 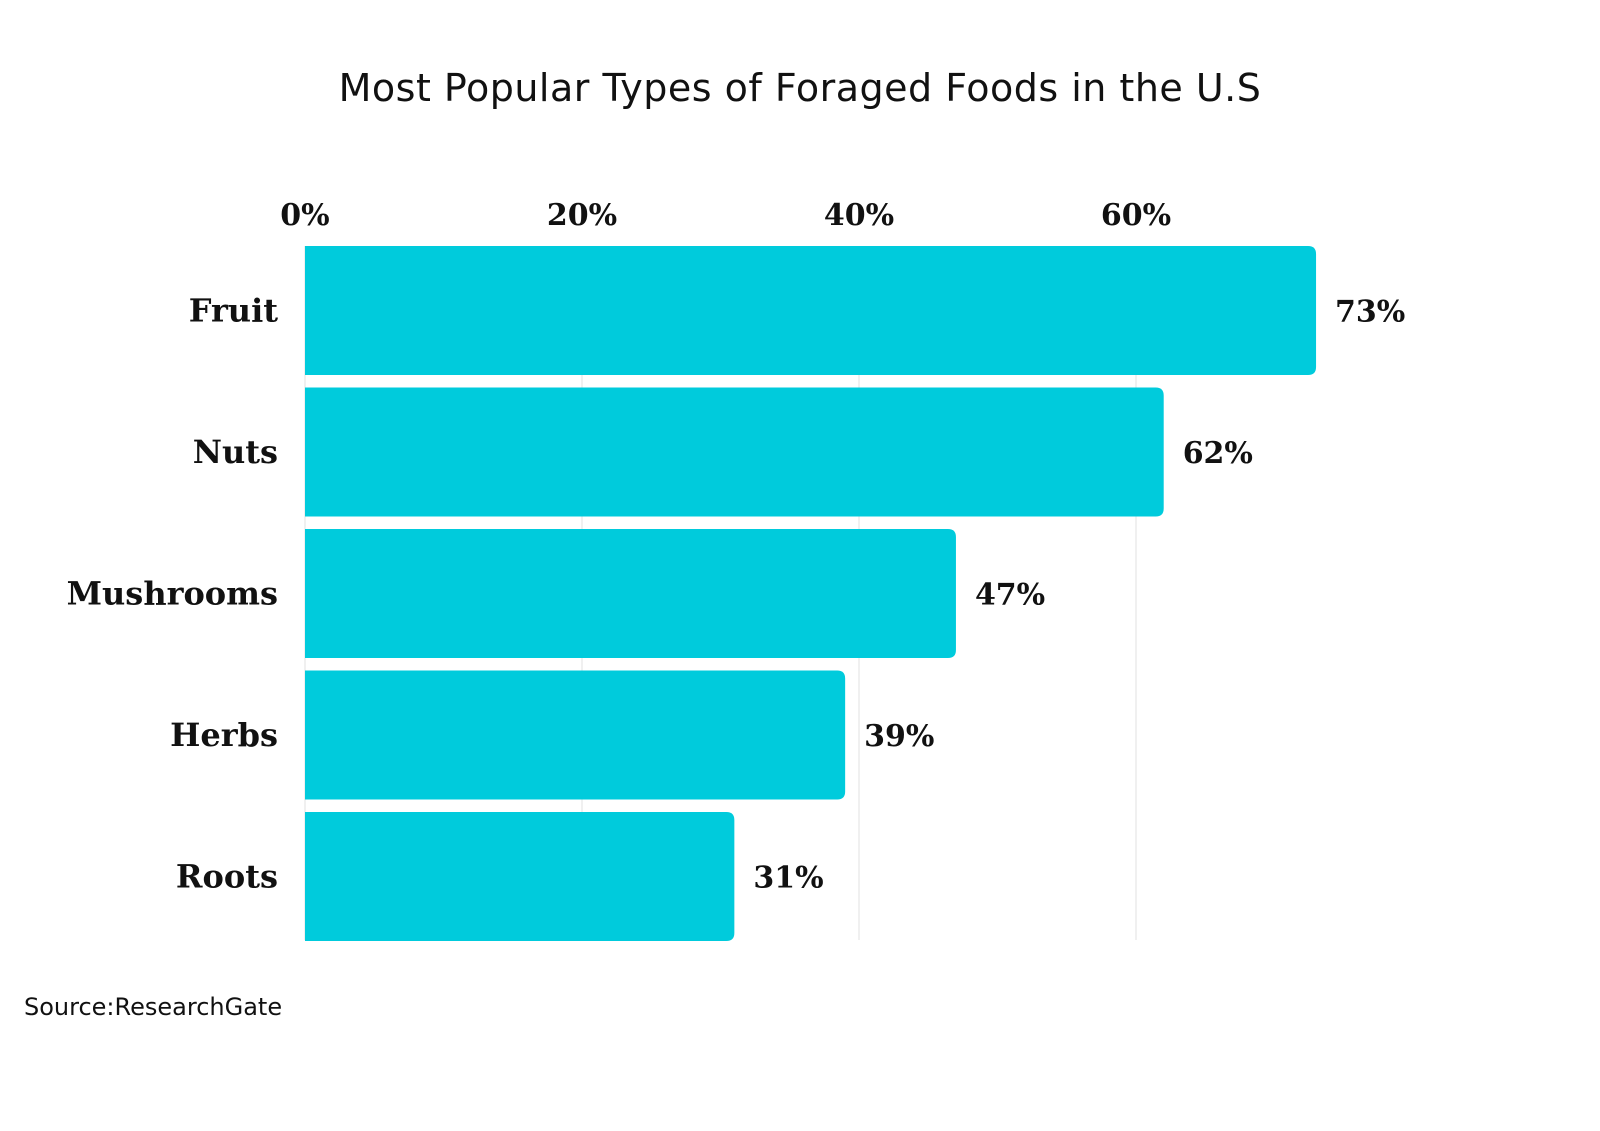 What do you see at coordinates (734, 452) in the screenshot?
I see `bar-nuts` at bounding box center [734, 452].